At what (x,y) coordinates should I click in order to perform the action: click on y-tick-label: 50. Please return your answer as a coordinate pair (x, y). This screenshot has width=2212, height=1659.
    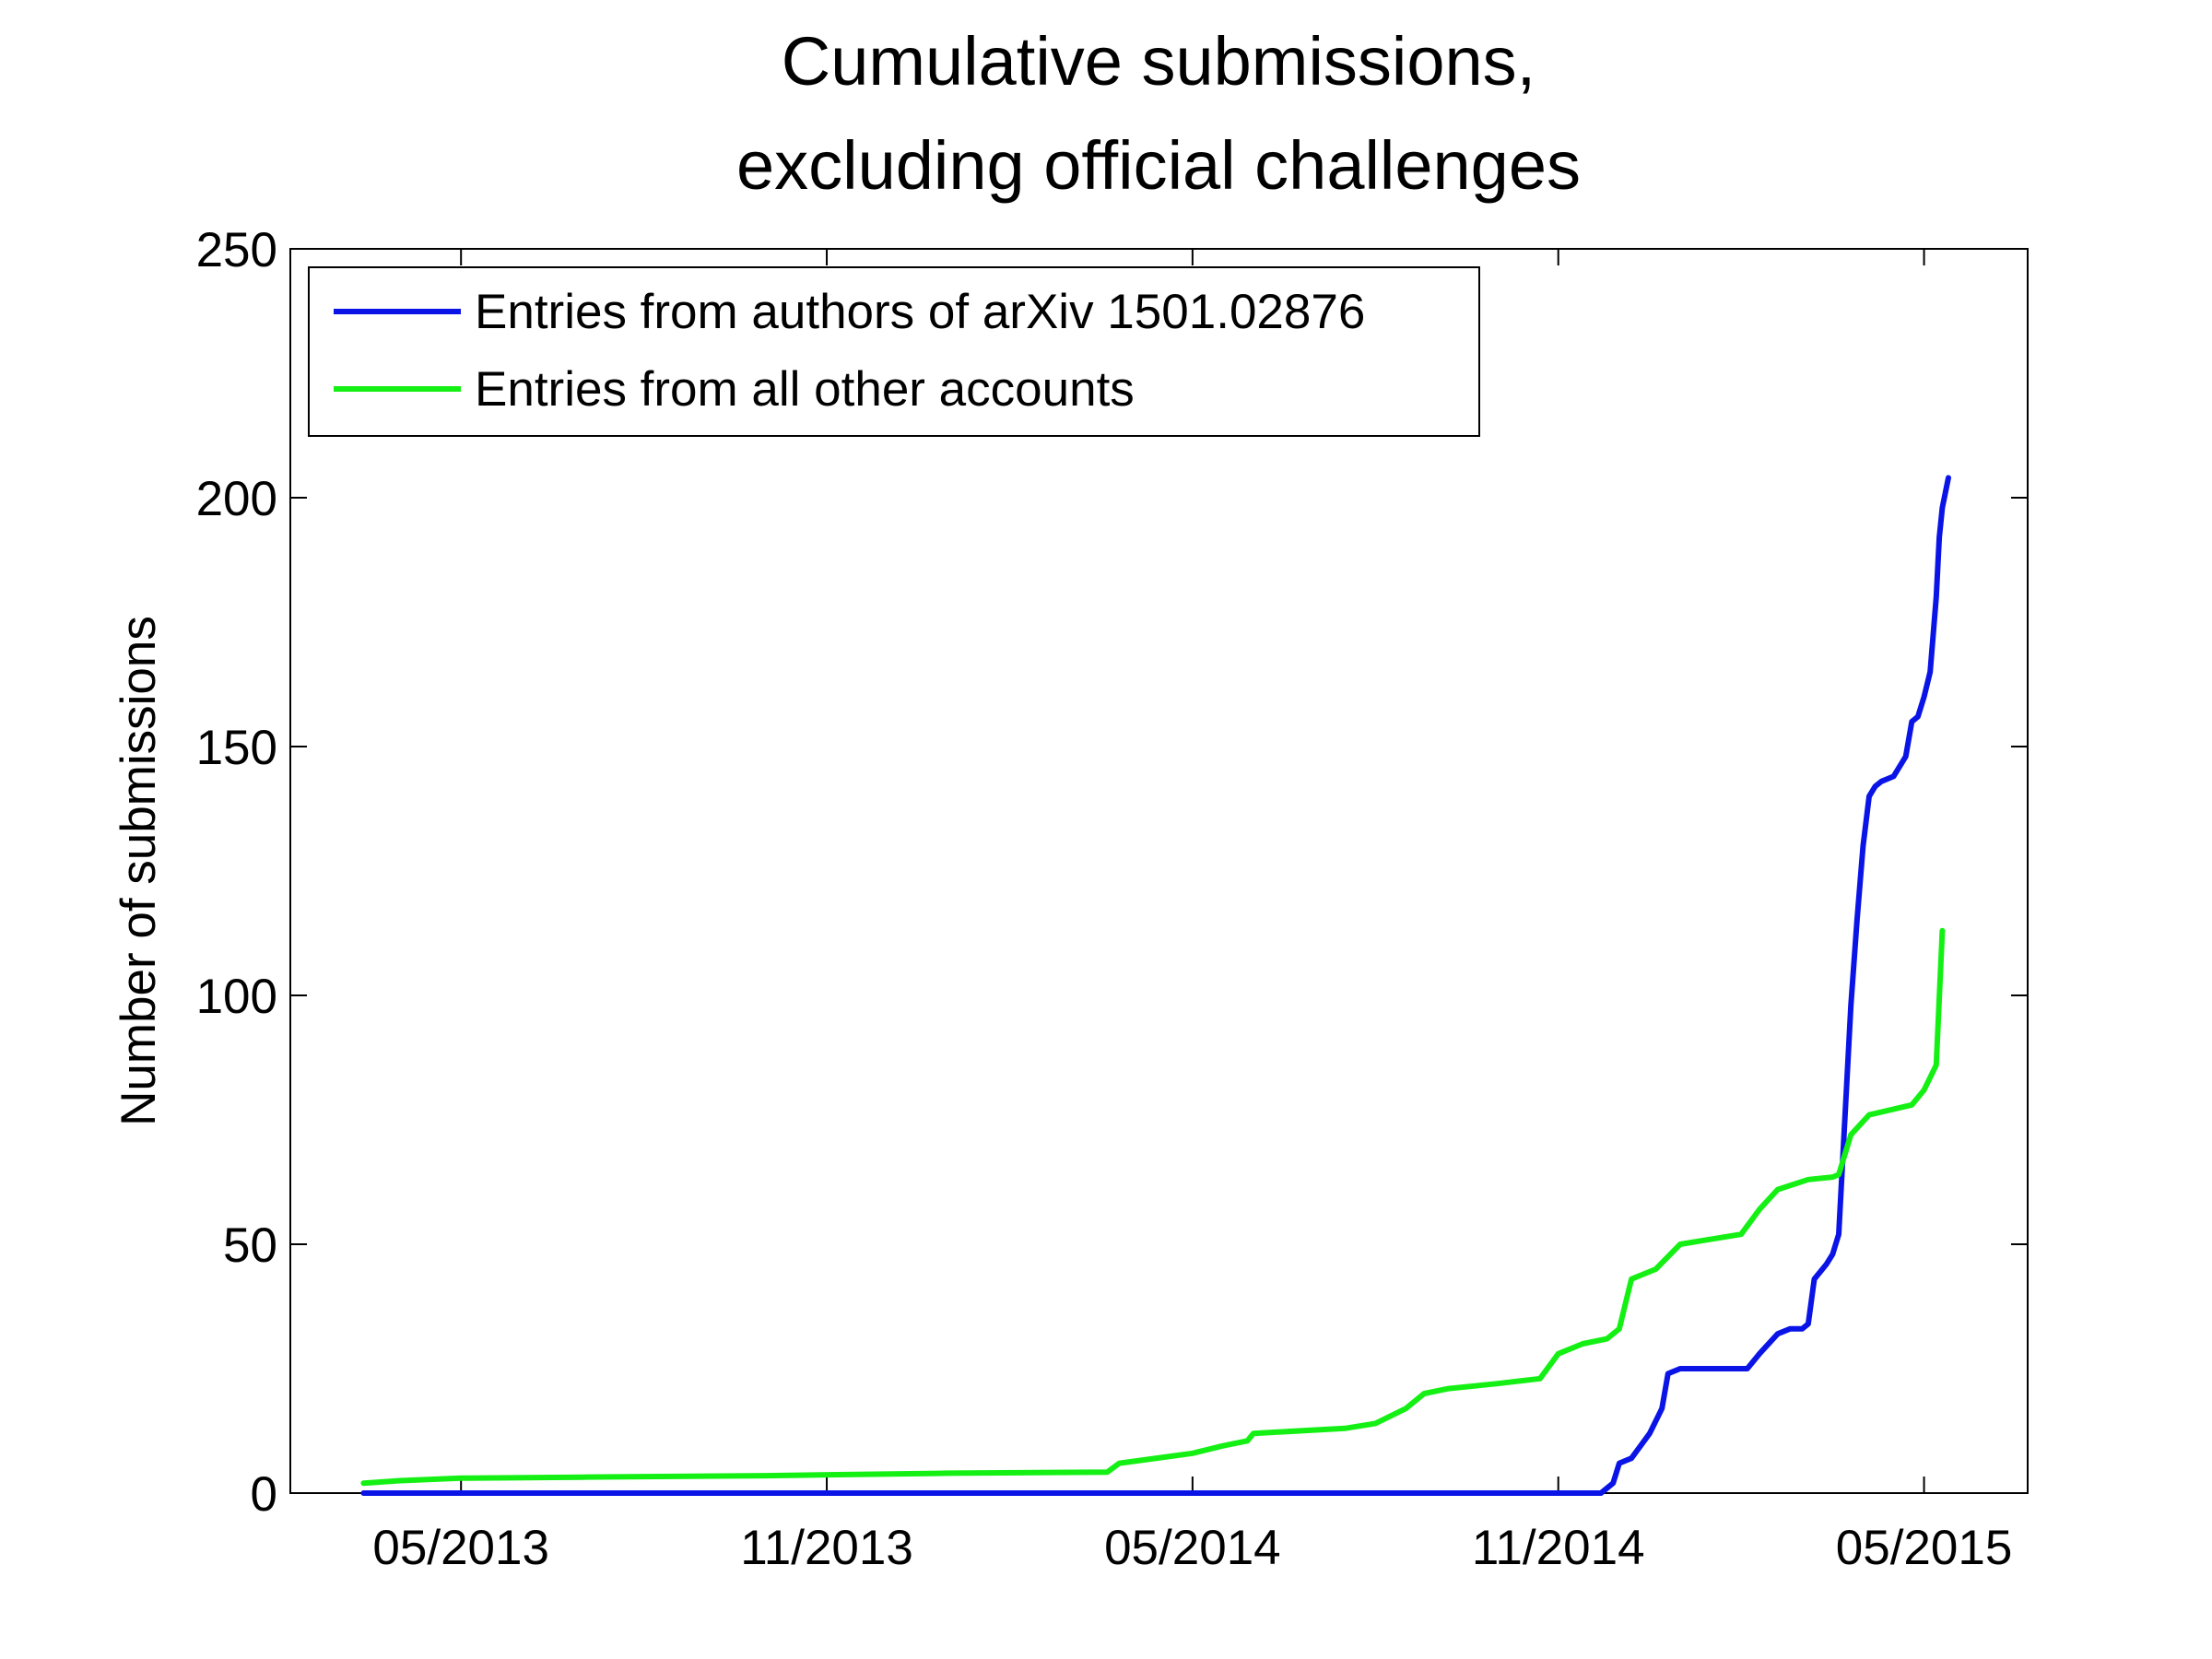
    Looking at the image, I should click on (250, 1245).